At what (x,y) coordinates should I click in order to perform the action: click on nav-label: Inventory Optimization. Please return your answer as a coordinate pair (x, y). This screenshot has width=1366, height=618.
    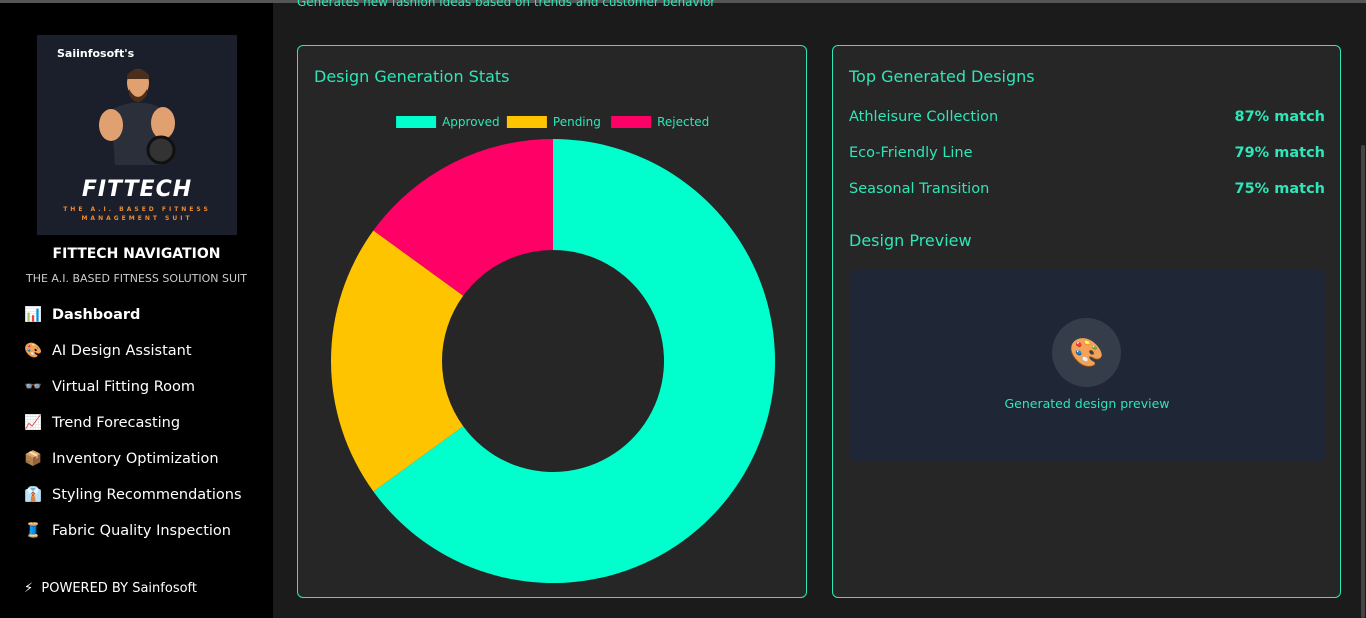
    Looking at the image, I should click on (135, 459).